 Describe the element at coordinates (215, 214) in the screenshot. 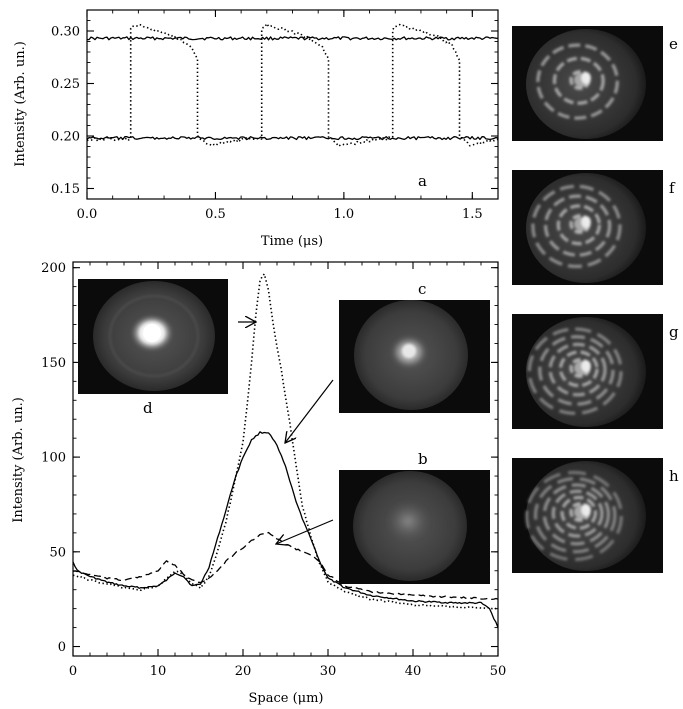

I see `panel-a-x-tick-label: 0.5` at that location.